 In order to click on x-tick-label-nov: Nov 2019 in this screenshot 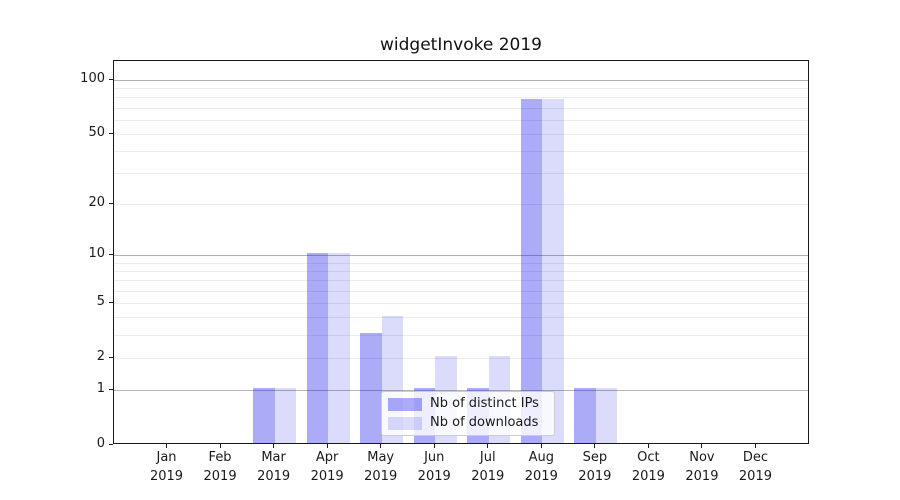, I will do `click(702, 467)`.